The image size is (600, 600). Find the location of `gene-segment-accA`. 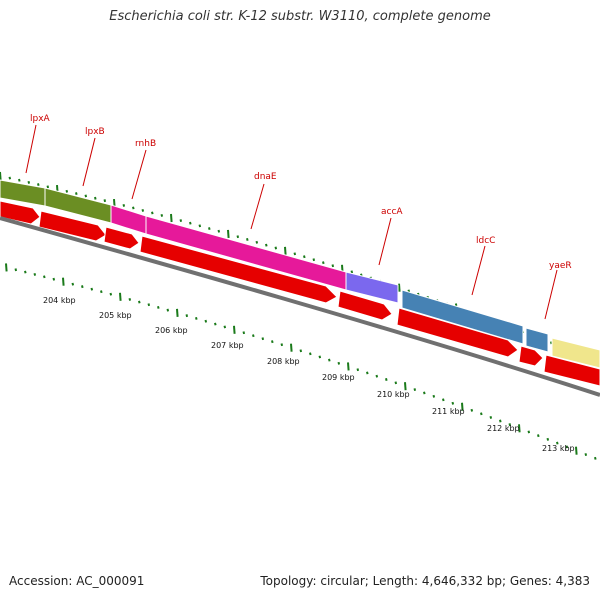

gene-segment-accA is located at coordinates (372, 287).